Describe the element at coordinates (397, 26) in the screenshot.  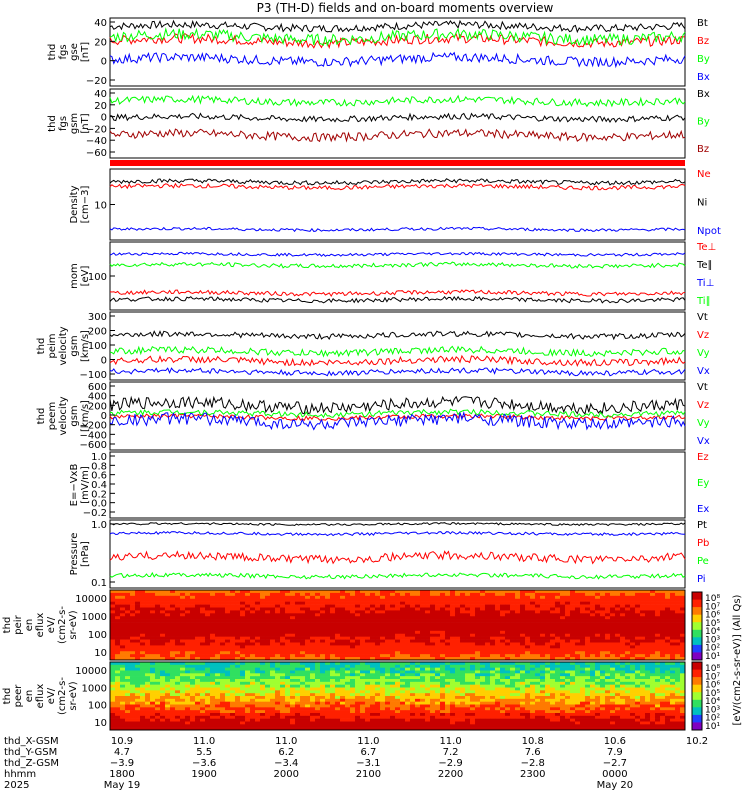
I see `series-line-Bt` at that location.